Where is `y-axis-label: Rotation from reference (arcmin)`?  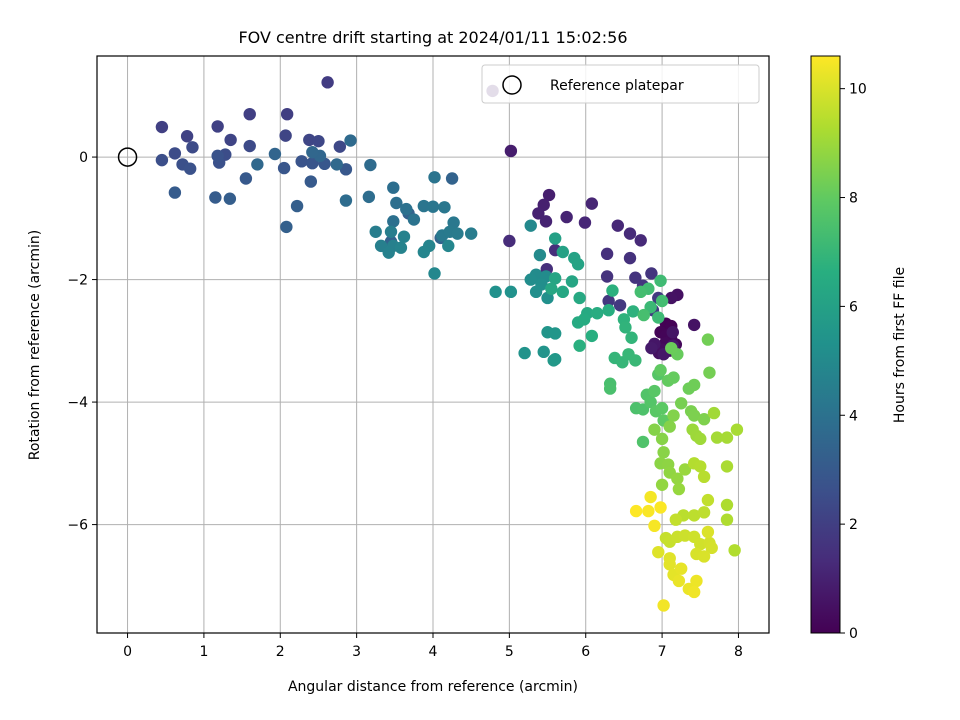 y-axis-label: Rotation from reference (arcmin) is located at coordinates (35, 345).